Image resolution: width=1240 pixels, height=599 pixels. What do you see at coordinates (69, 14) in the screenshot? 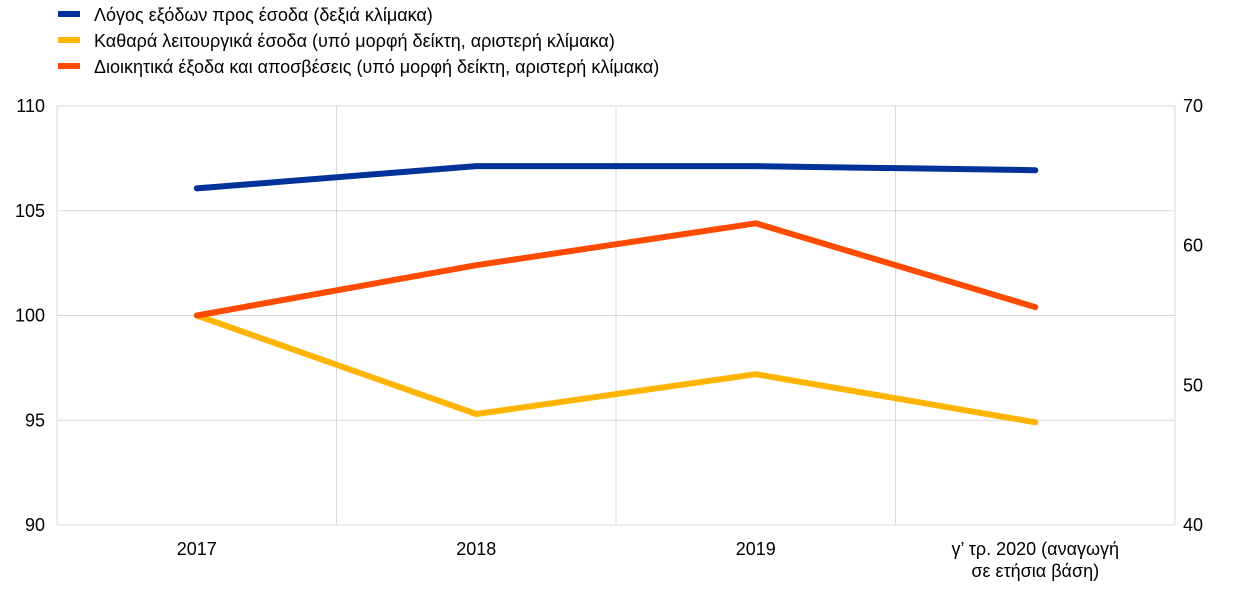
I see `legend-swatch-cost-income-ratio` at bounding box center [69, 14].